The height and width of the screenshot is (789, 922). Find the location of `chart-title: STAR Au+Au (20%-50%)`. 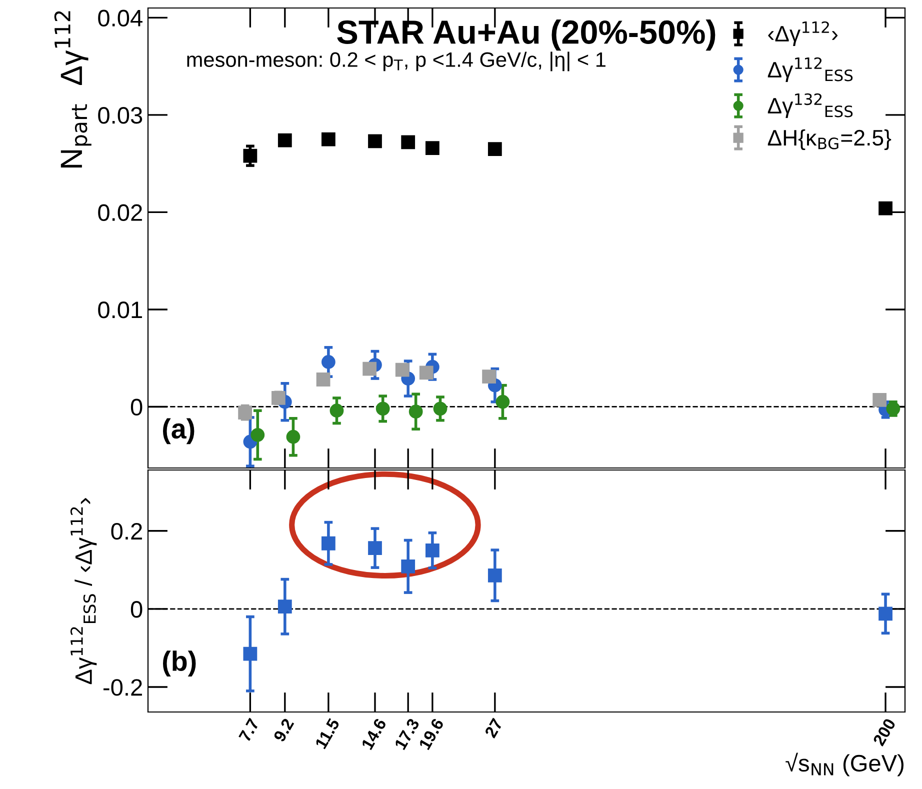

chart-title: STAR Au+Au (20%-50%) is located at coordinates (526, 35).